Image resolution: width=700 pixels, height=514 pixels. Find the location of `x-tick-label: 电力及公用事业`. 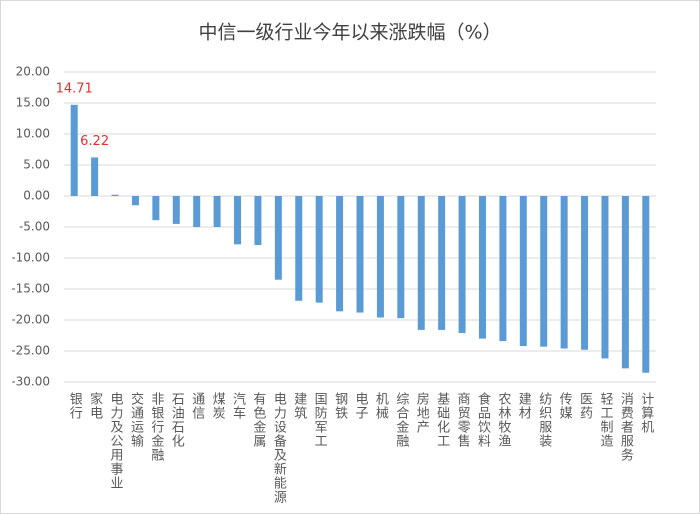

x-tick-label: 电力及公用事业 is located at coordinates (116, 441).